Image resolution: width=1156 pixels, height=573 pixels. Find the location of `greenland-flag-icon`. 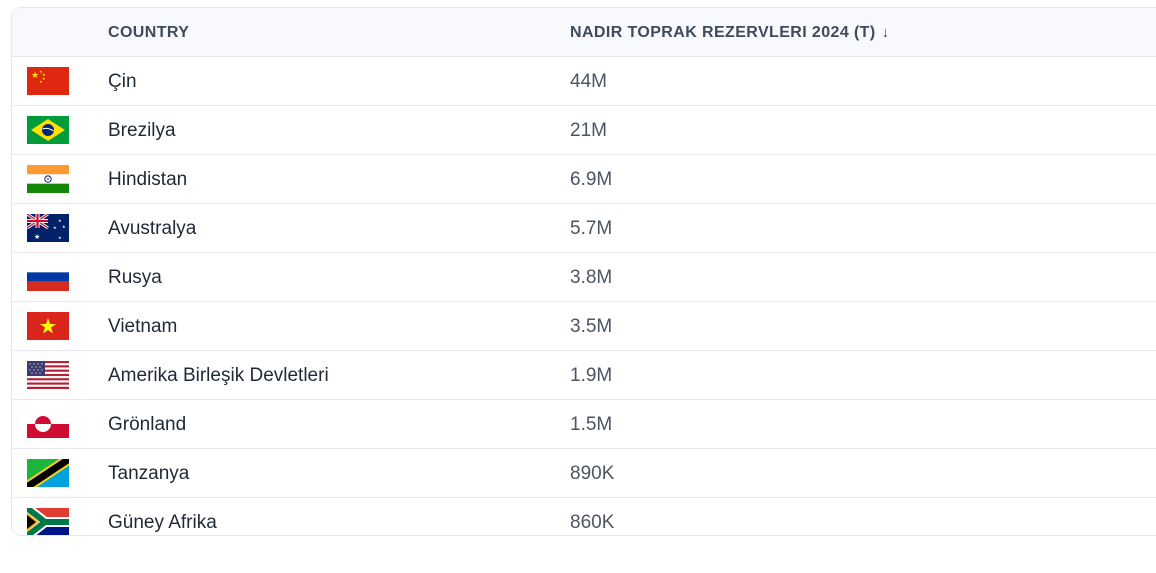

greenland-flag-icon is located at coordinates (48, 424).